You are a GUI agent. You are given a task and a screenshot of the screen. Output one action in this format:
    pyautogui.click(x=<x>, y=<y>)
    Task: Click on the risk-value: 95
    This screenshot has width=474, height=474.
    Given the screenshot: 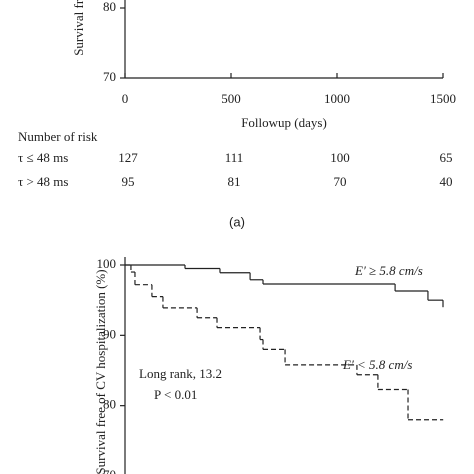 What is the action you would take?
    pyautogui.click(x=128, y=181)
    